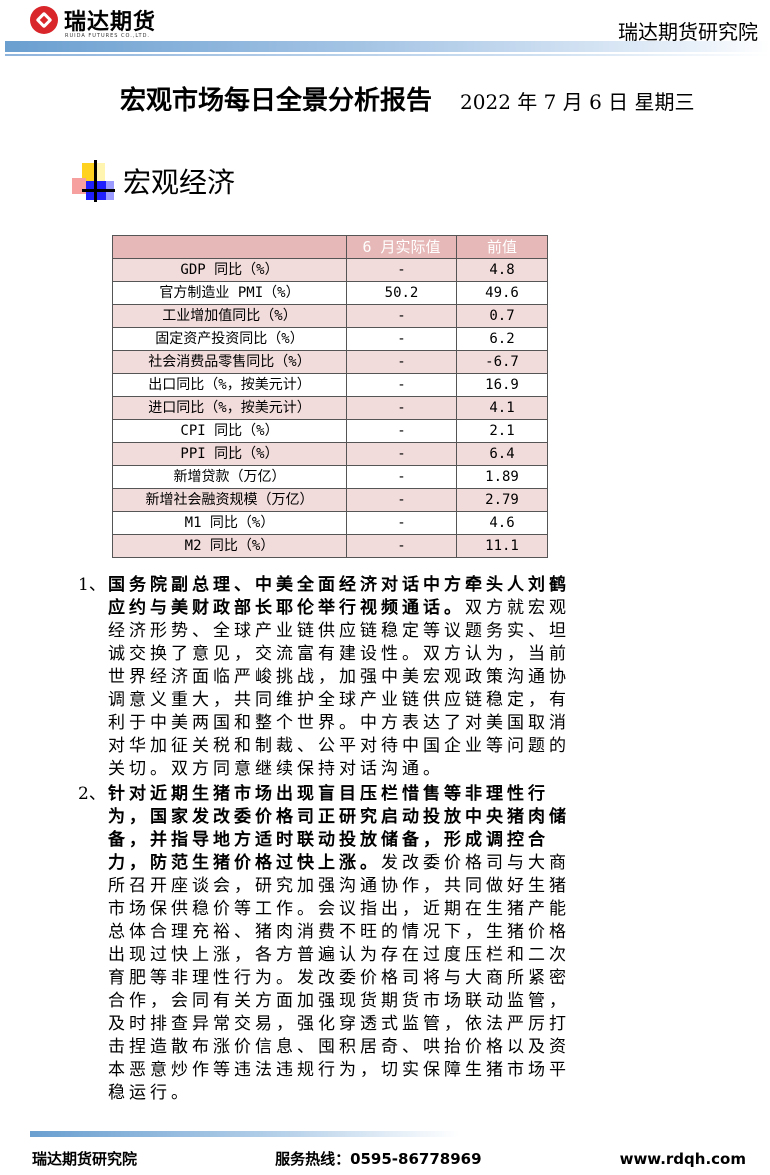 This screenshot has width=770, height=1175. What do you see at coordinates (229, 339) in the screenshot?
I see `indicator-name: 固定资产投资同比（%）` at bounding box center [229, 339].